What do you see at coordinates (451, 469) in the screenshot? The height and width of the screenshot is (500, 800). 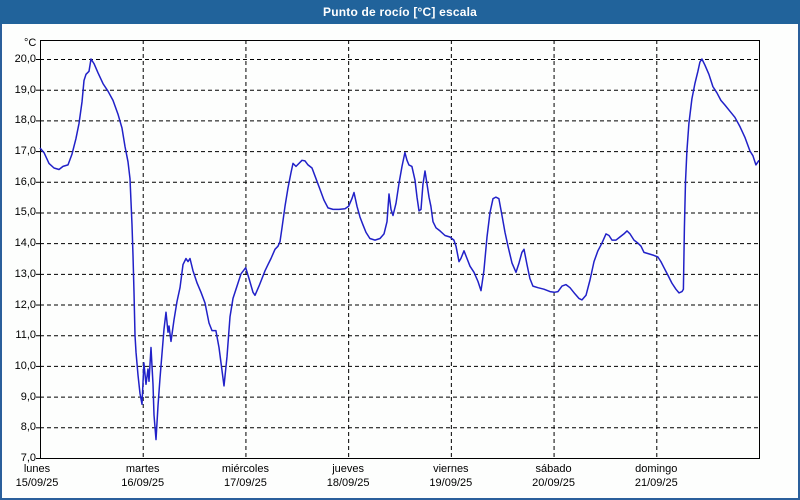 I see `x-tick-dayname: viernes` at bounding box center [451, 469].